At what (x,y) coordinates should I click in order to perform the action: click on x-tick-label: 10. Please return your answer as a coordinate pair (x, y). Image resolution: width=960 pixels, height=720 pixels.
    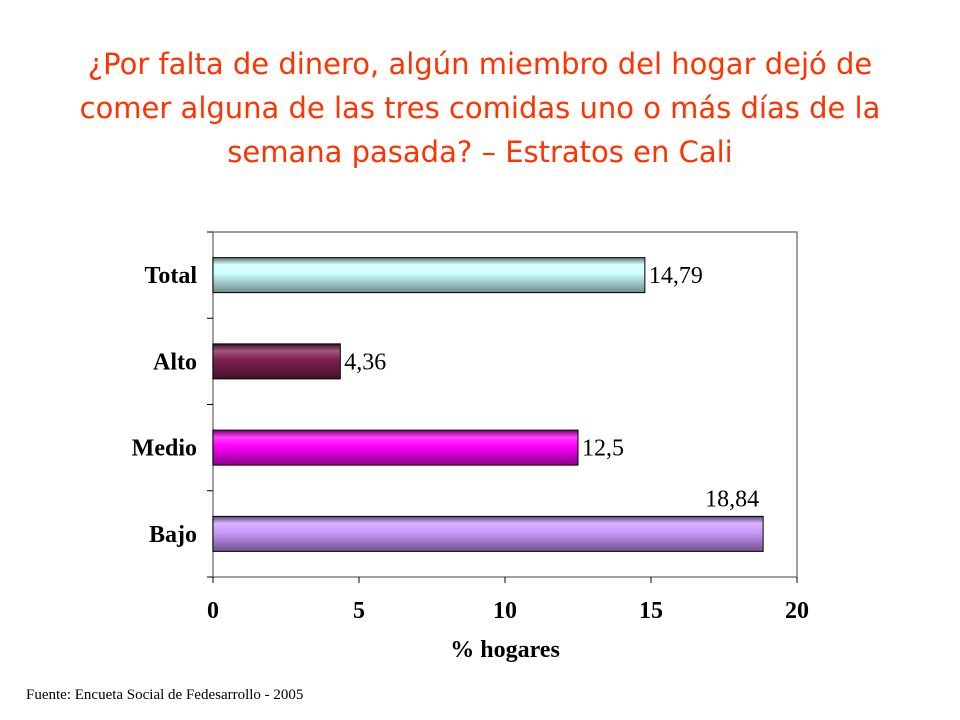
    Looking at the image, I should click on (505, 611).